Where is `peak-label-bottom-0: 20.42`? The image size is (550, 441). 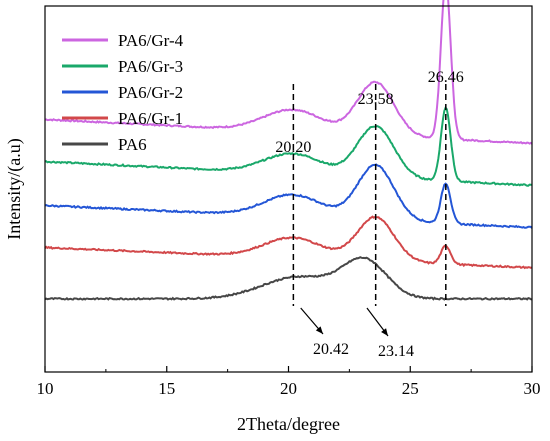
peak-label-bottom-0: 20.42 is located at coordinates (331, 349).